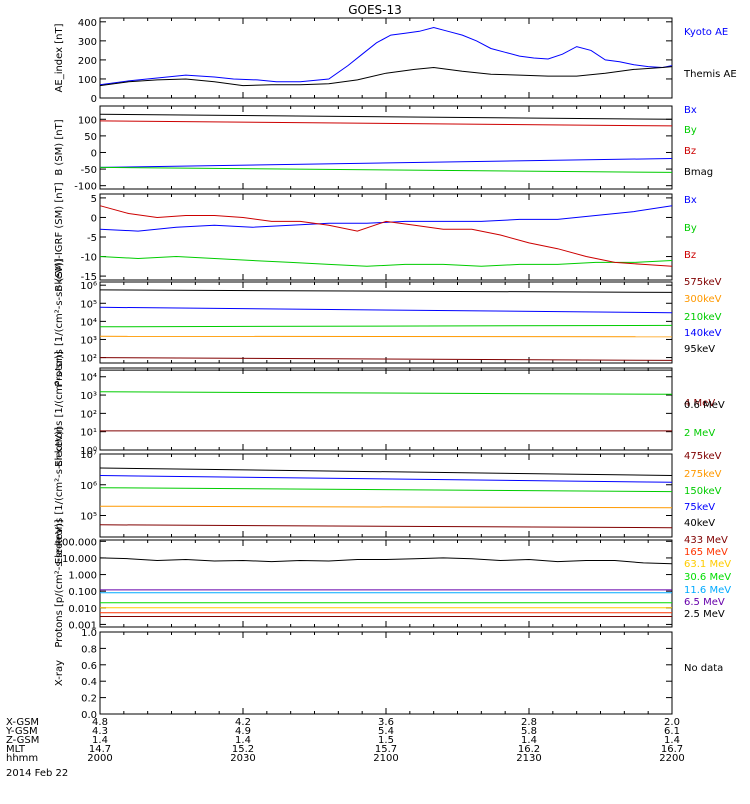  What do you see at coordinates (699, 403) in the screenshot?
I see `legend-entry: 4 MeV` at bounding box center [699, 403].